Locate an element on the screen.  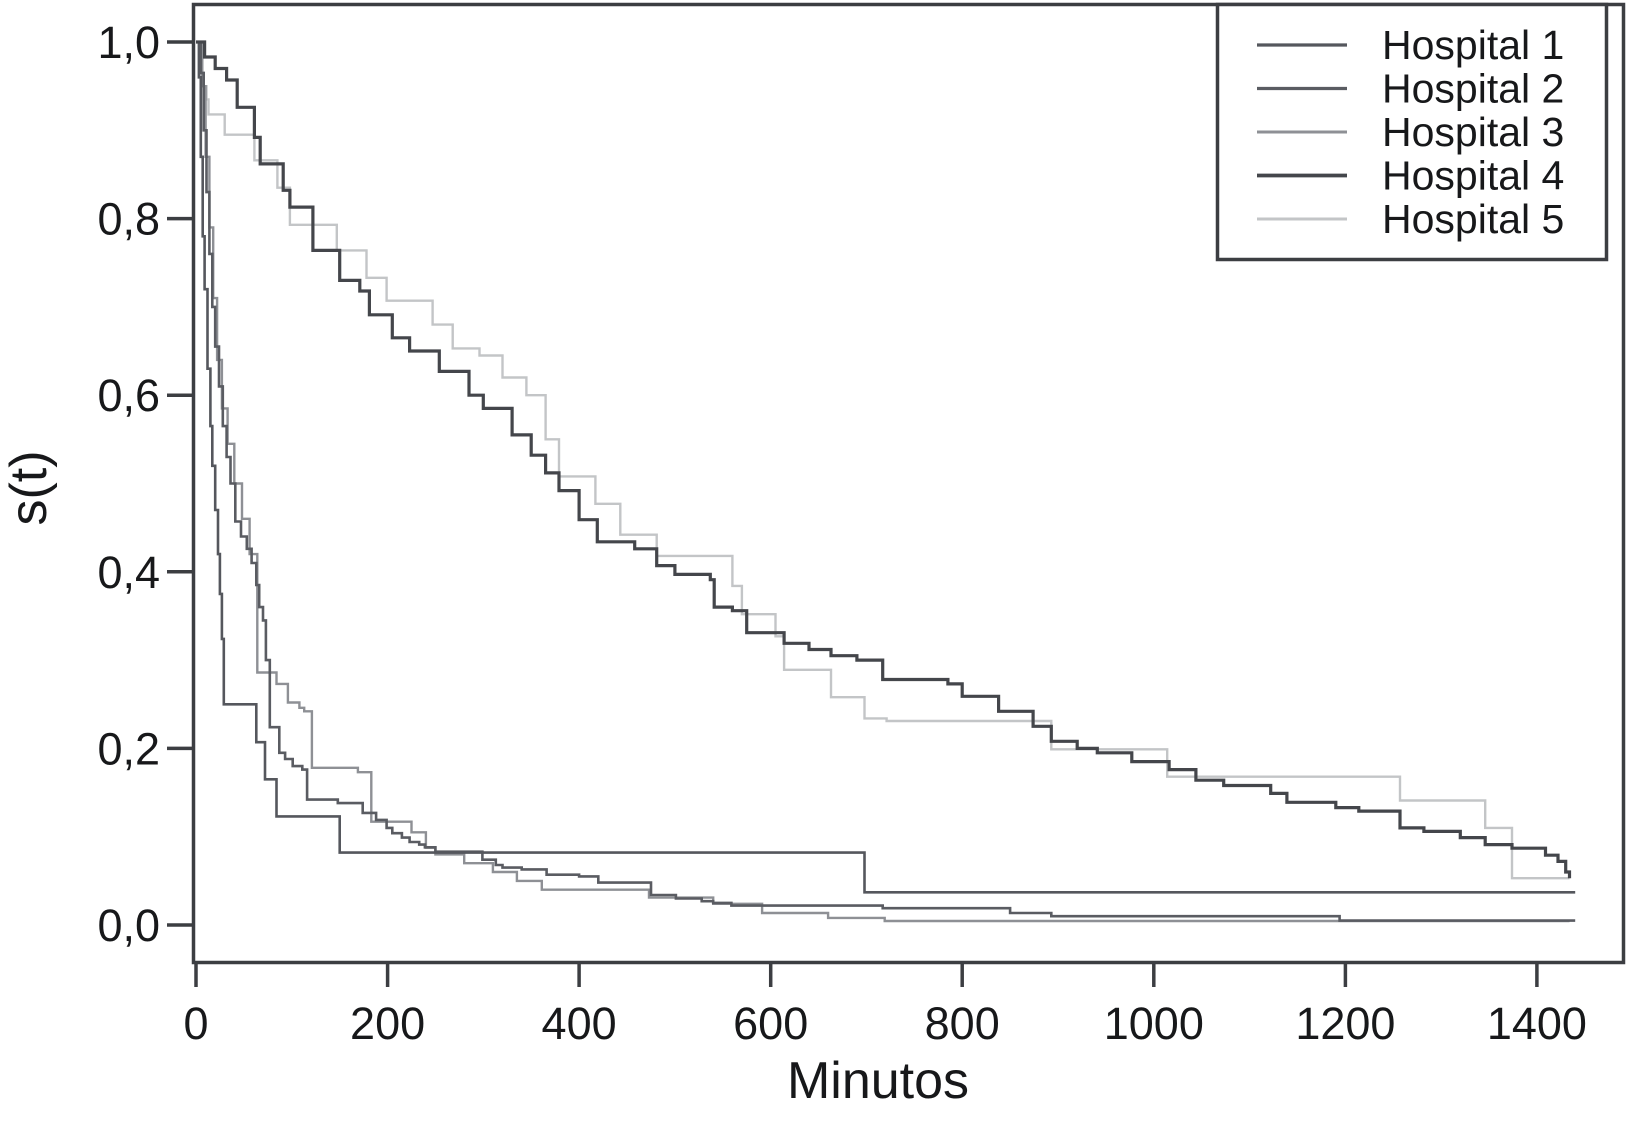
y-tick-label: 0,0 is located at coordinates (128, 925).